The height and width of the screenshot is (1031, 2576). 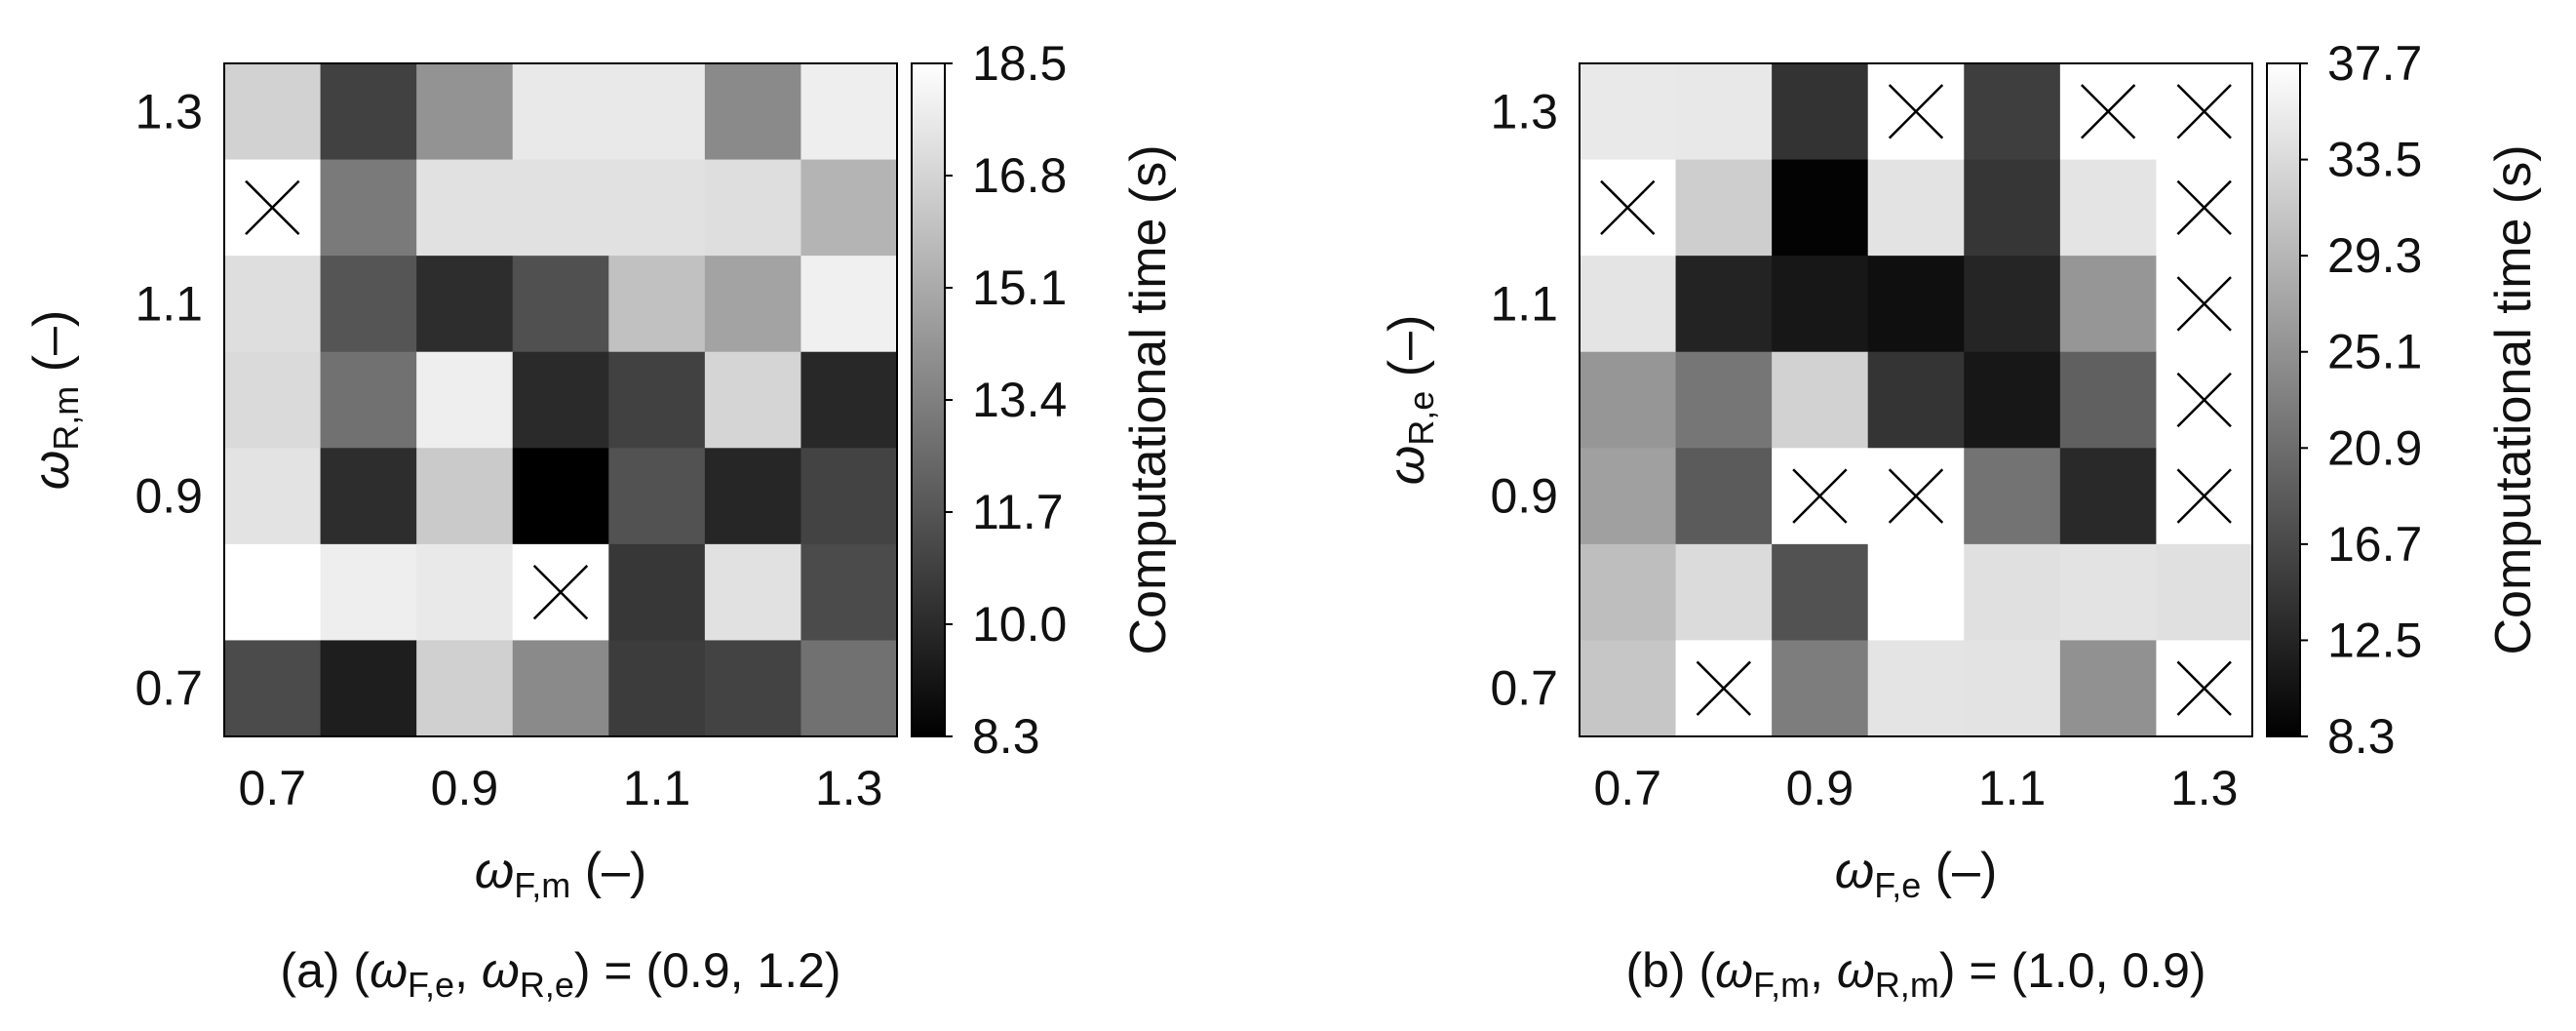 I want to click on heatmap-b-ylabel: ωR,e (–), so click(x=1410, y=400).